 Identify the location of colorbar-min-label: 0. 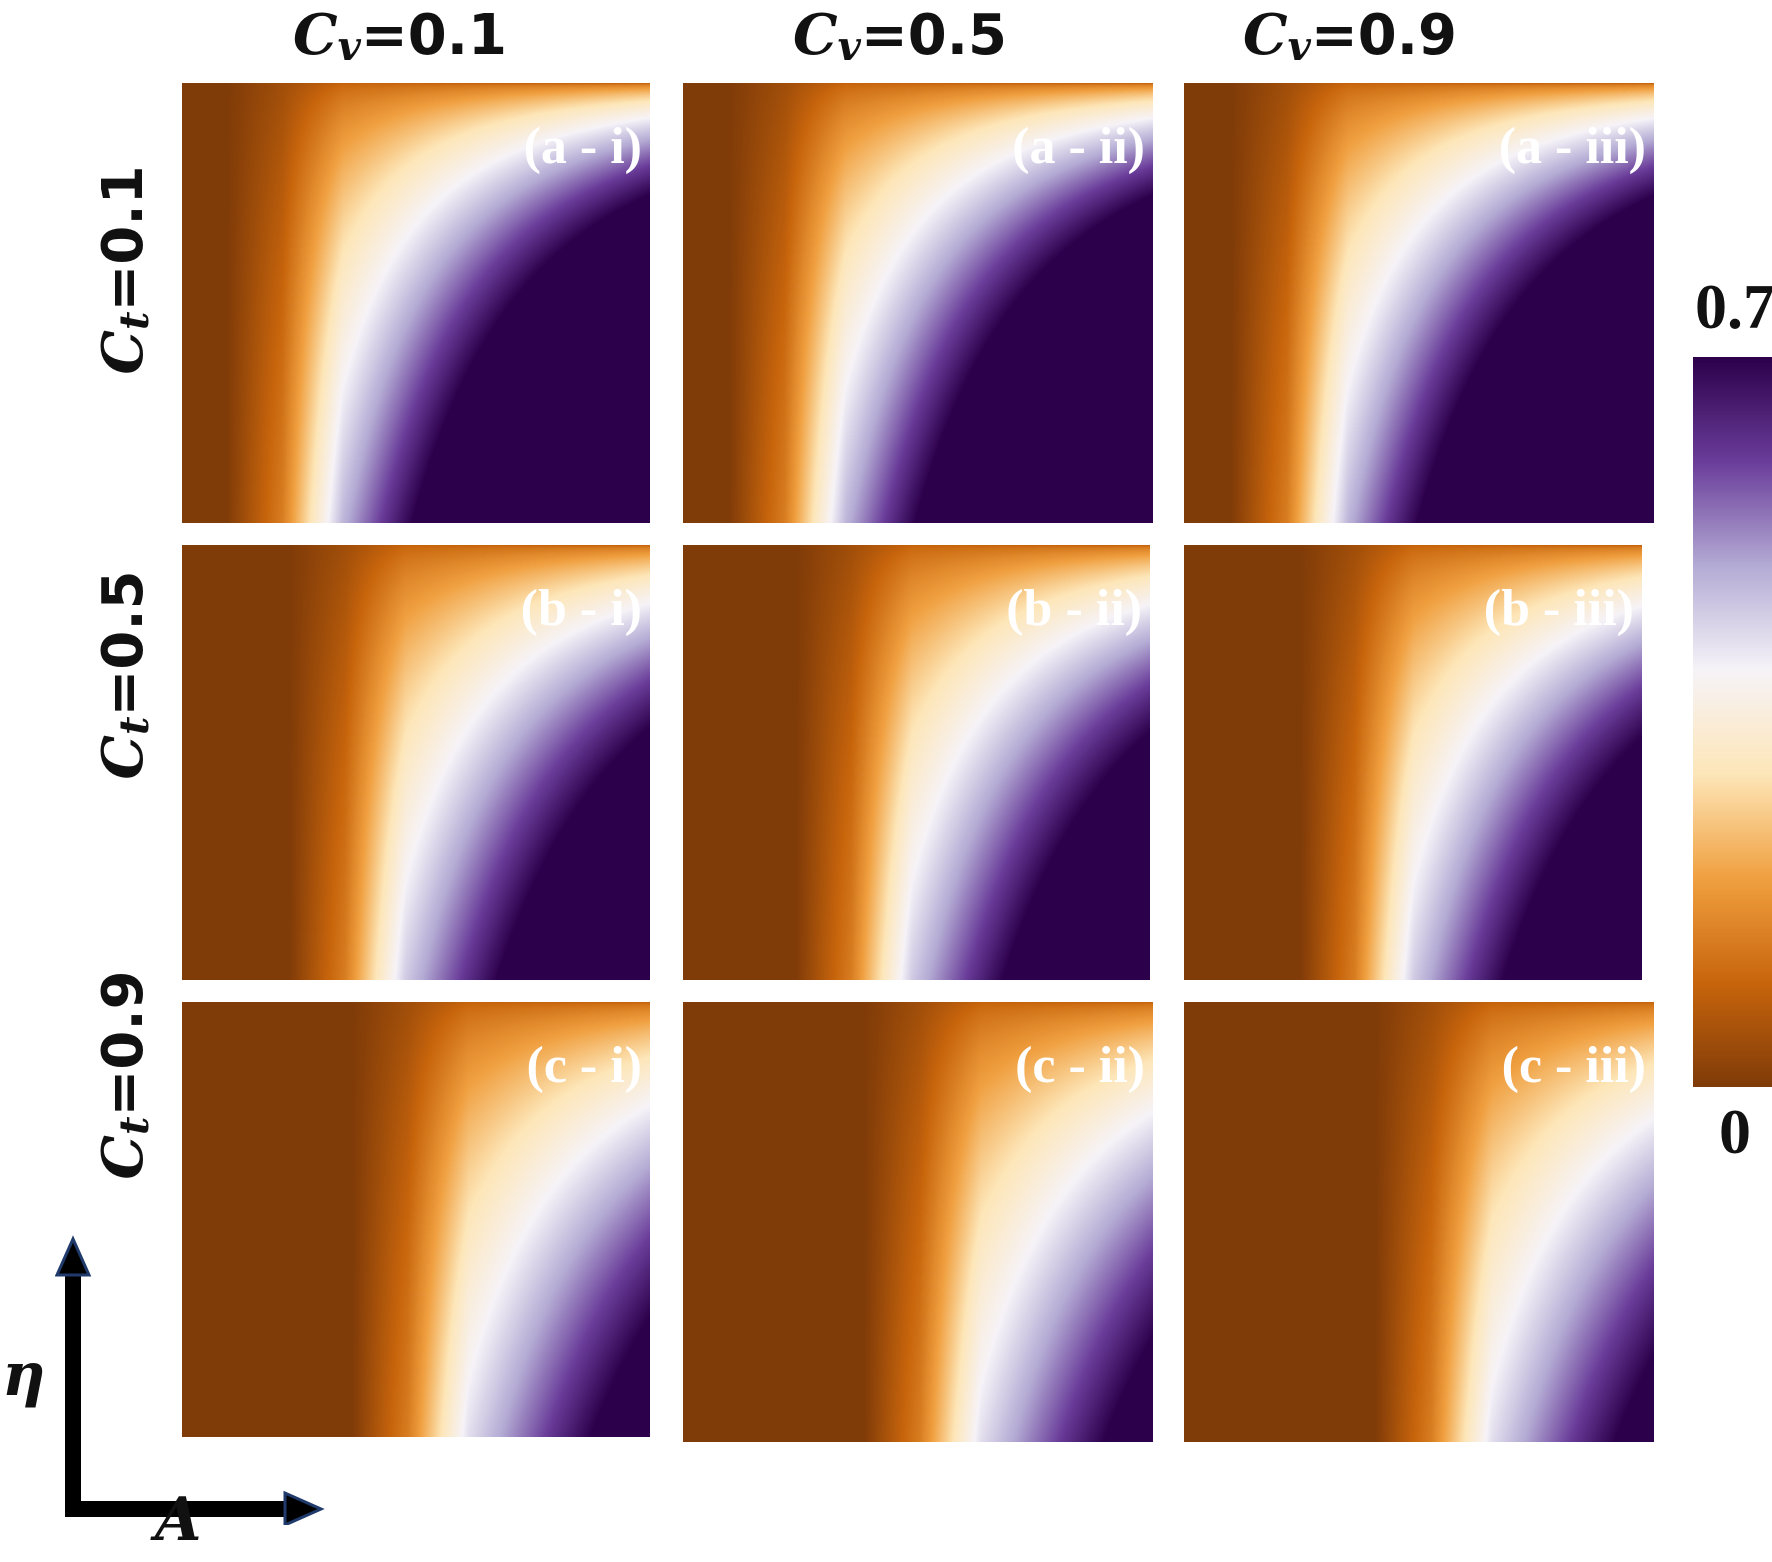
(1735, 1131).